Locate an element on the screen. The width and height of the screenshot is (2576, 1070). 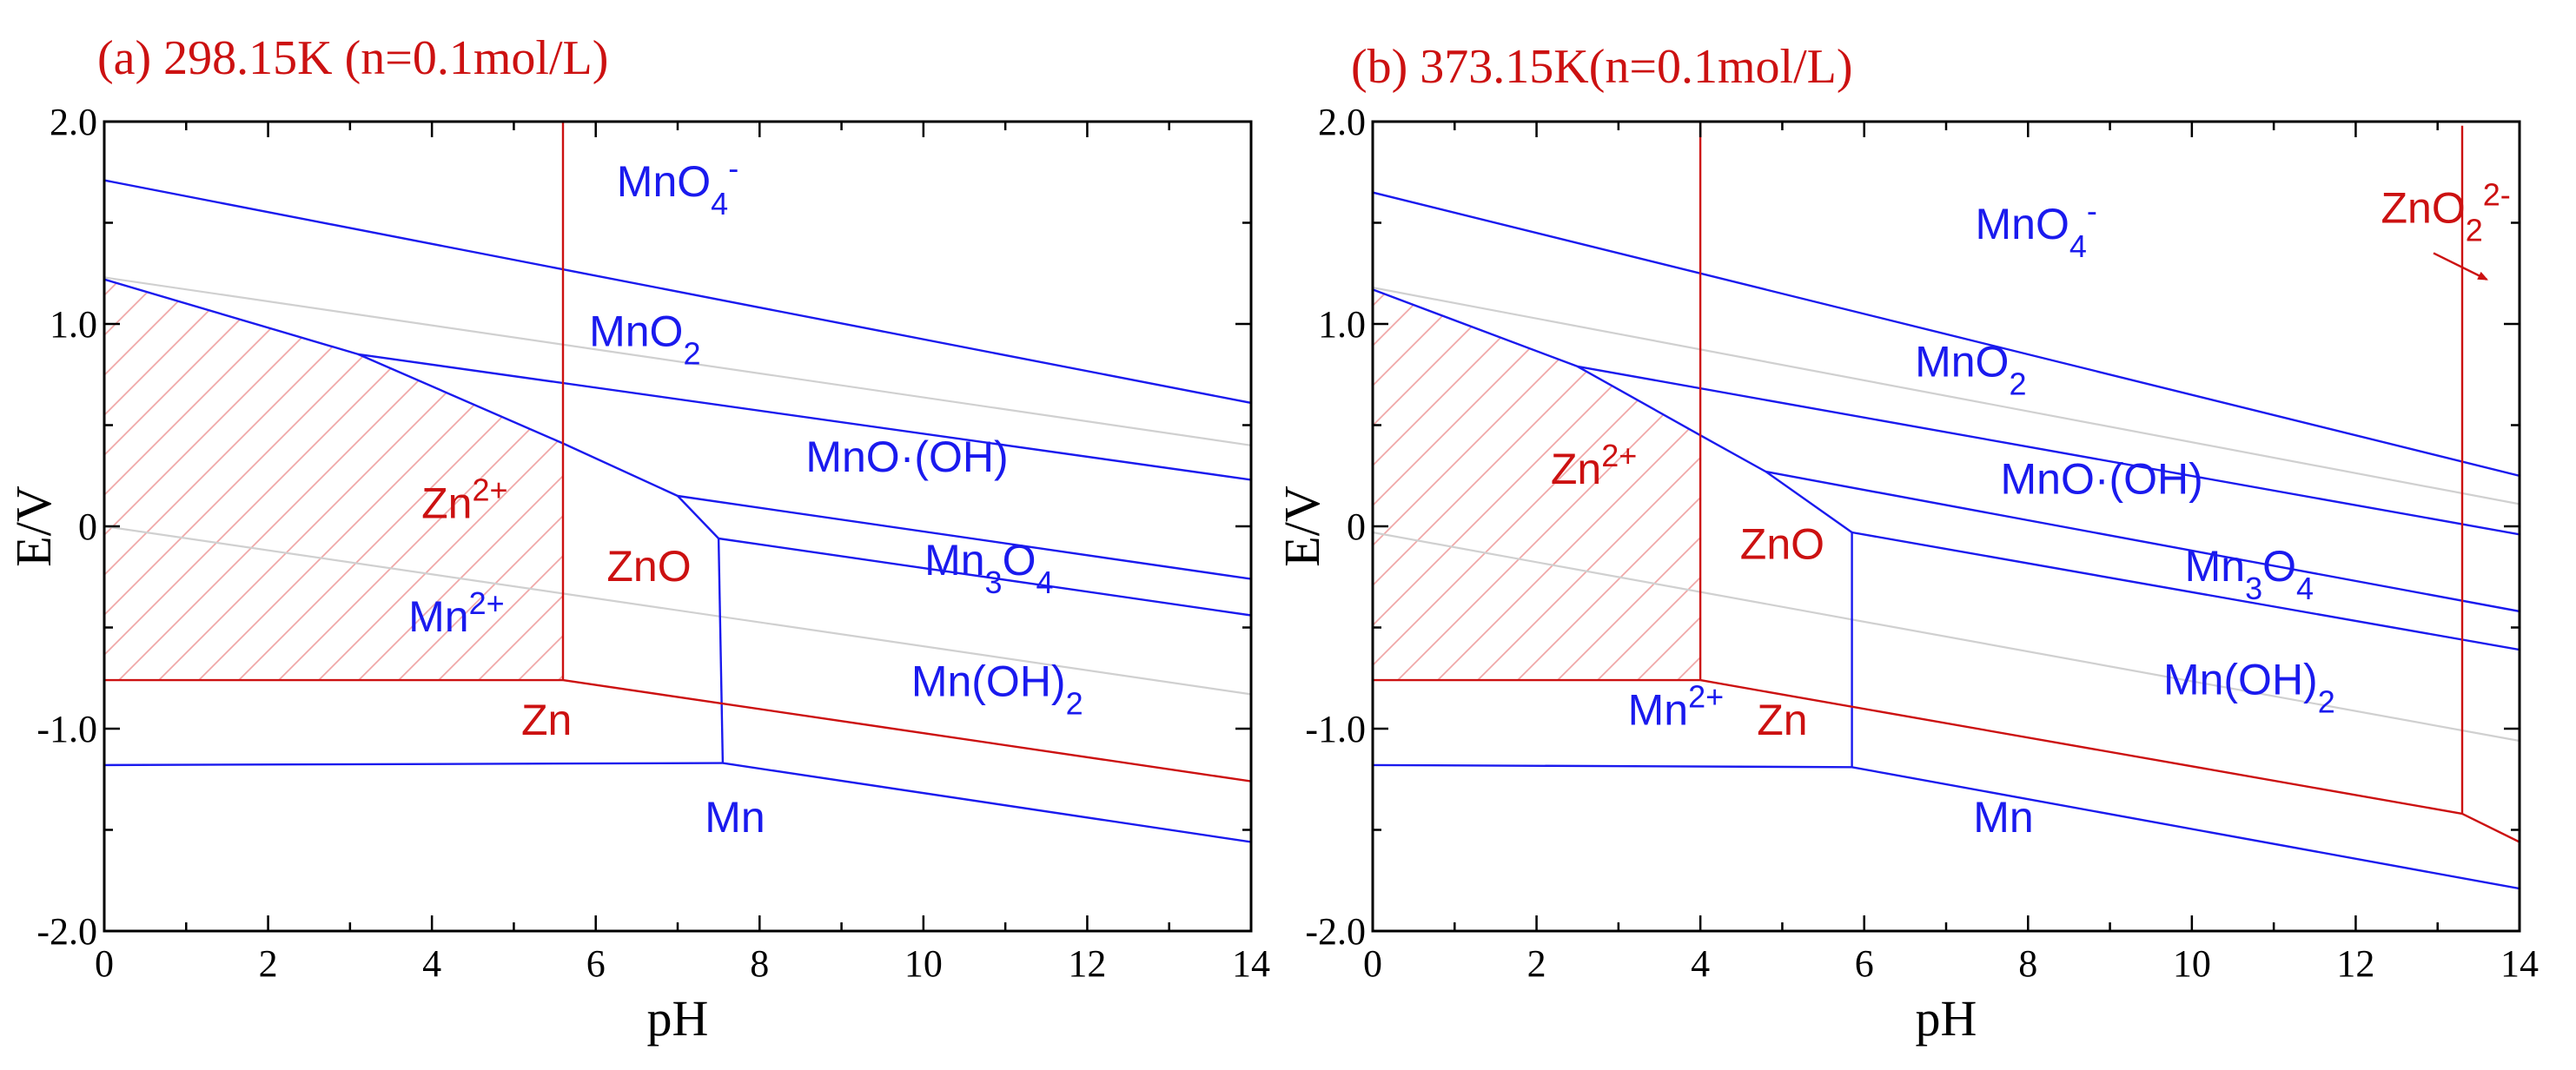
series-line-zno-zn is located at coordinates (2081, 747).